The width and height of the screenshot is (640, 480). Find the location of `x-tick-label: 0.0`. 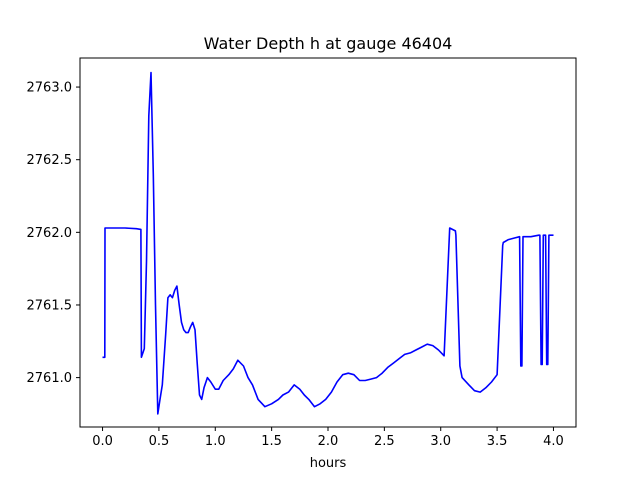

x-tick-label: 0.0 is located at coordinates (102, 441).